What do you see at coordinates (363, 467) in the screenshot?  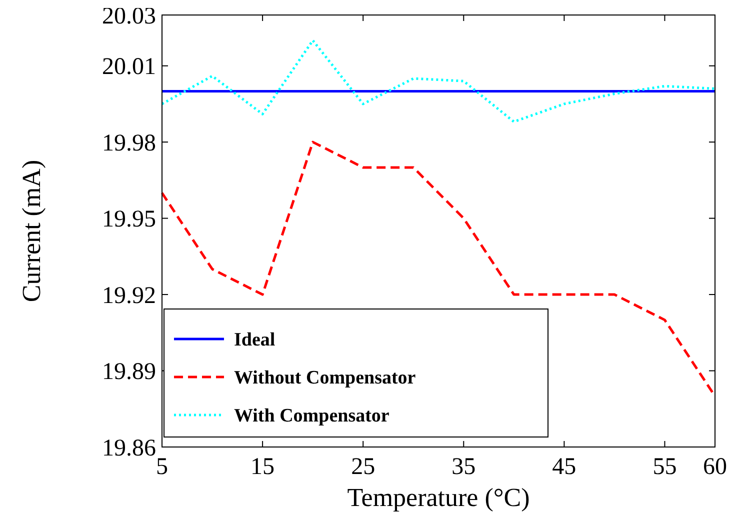 I see `x-tick-label: 25` at bounding box center [363, 467].